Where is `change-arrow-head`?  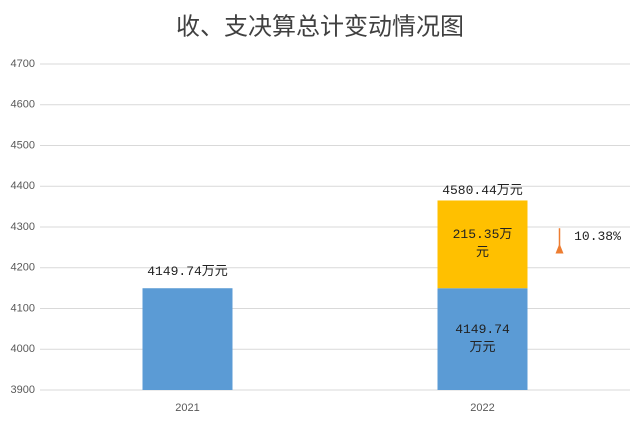 change-arrow-head is located at coordinates (559, 248).